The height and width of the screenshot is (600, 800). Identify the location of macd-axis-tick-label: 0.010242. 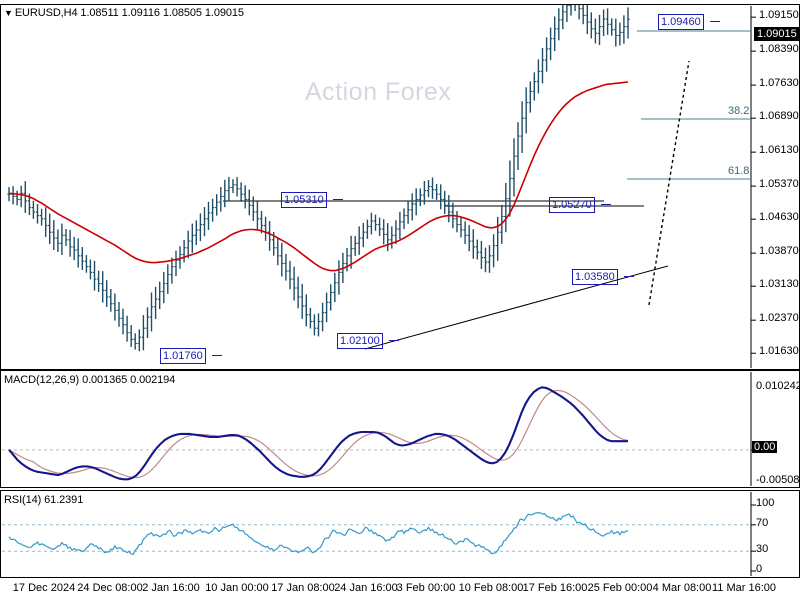
(778, 386).